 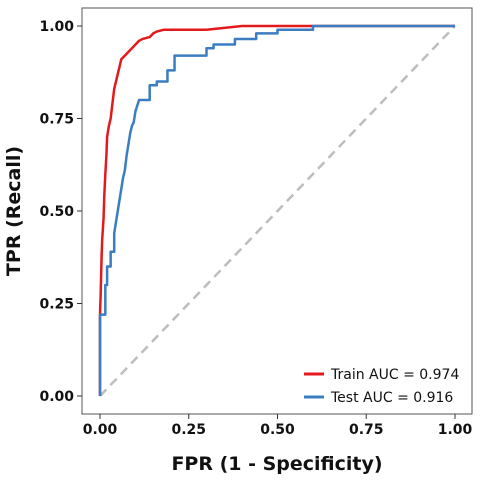 I want to click on y-tick-label: 0.00, so click(x=56, y=397).